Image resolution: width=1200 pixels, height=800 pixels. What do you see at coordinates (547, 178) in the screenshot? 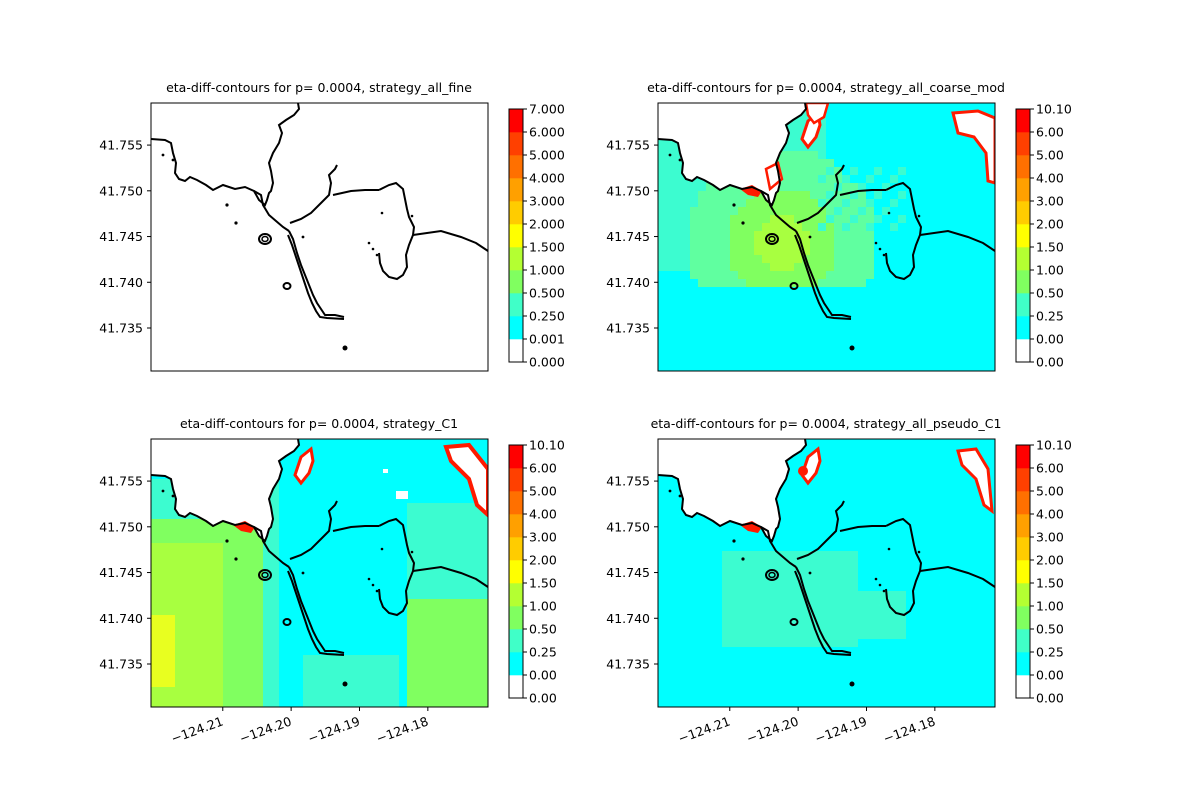
I see `colorbar-label: 4.000` at bounding box center [547, 178].